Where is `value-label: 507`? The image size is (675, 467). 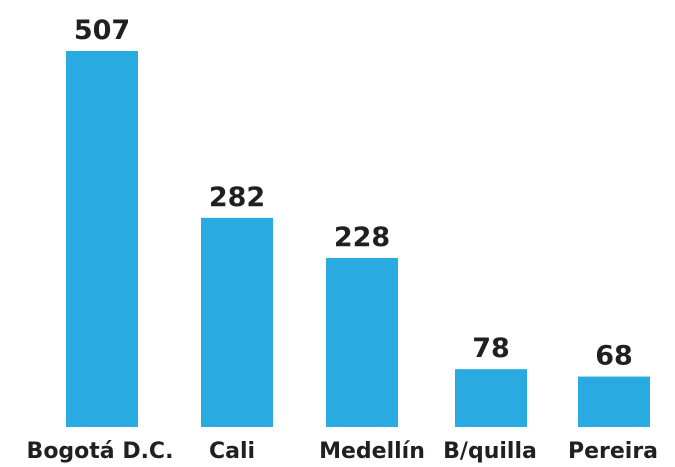 value-label: 507 is located at coordinates (102, 30).